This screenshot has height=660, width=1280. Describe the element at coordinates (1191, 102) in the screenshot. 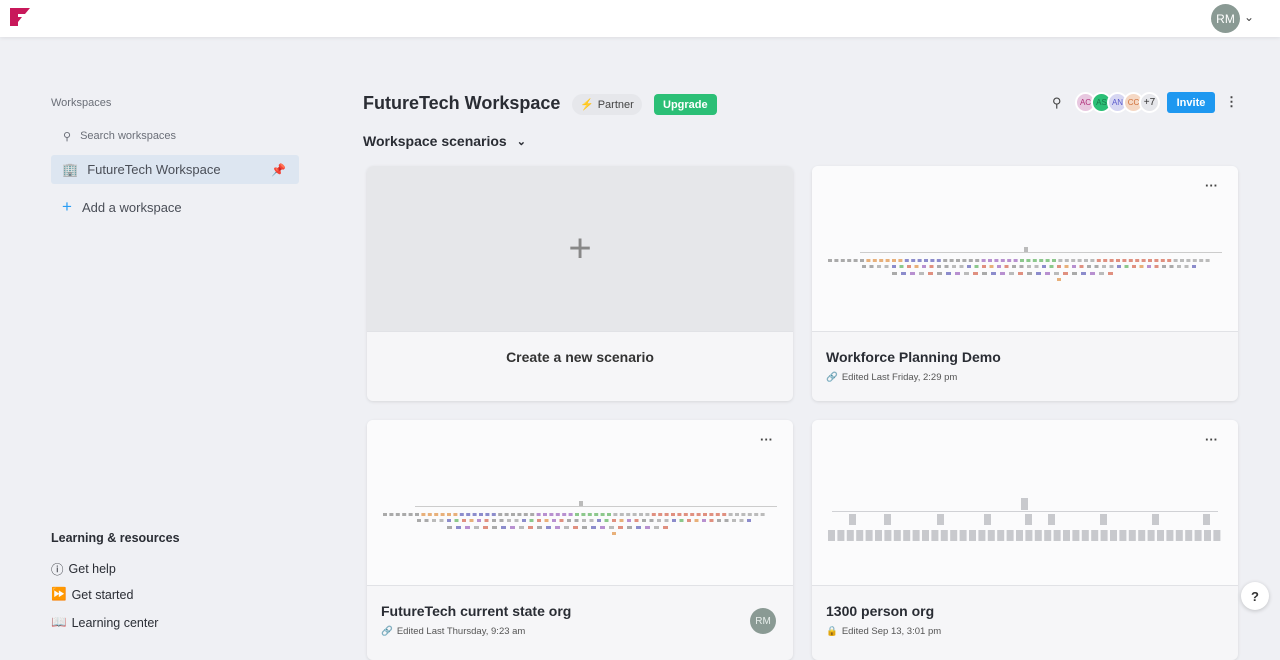

I see `invite-button: Invite` at that location.